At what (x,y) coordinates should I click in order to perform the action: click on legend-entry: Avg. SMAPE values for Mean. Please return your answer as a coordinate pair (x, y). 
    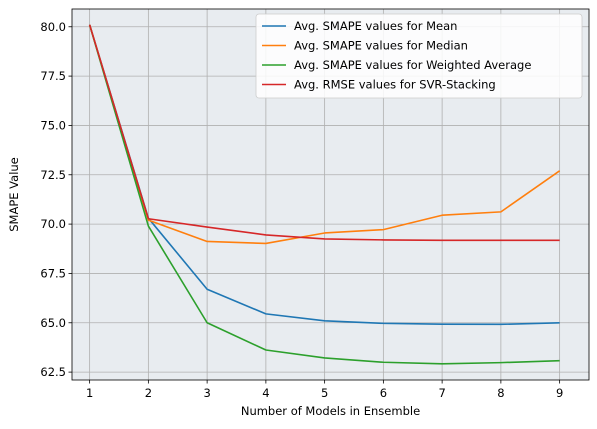
    Looking at the image, I should click on (375, 26).